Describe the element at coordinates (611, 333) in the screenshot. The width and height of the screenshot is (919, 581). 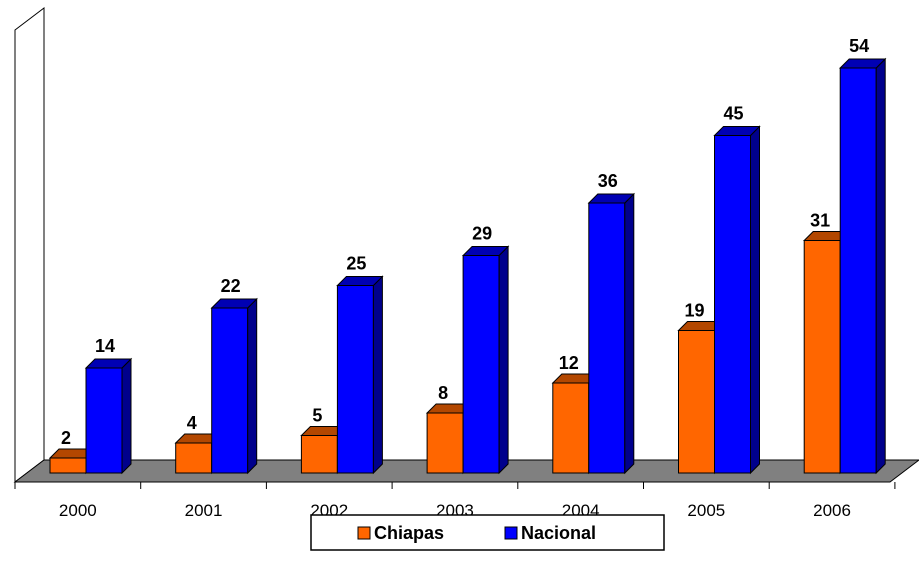
I see `bar-nacional-2004` at that location.